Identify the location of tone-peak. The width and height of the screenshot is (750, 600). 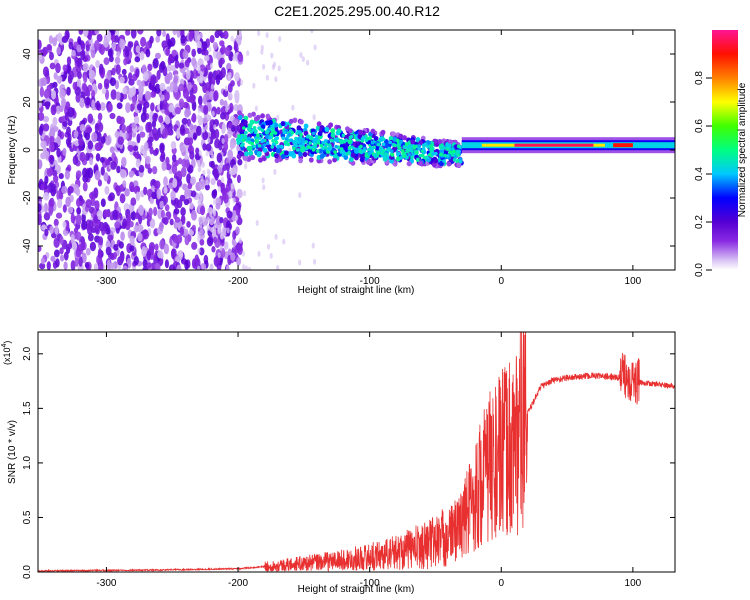
(554, 145).